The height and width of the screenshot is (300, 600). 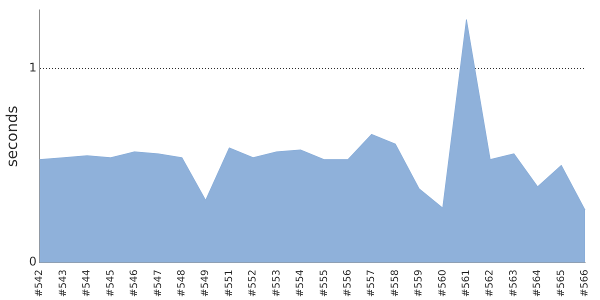 What do you see at coordinates (229, 284) in the screenshot?
I see `x-tick-label: #551` at bounding box center [229, 284].